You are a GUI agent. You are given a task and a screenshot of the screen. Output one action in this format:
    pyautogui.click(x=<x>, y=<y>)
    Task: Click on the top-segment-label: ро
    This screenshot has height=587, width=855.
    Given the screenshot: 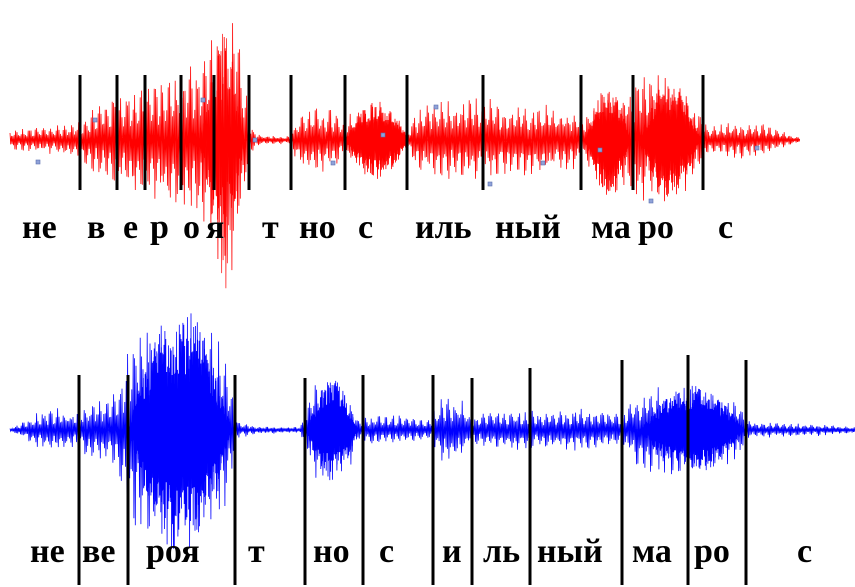 What is the action you would take?
    pyautogui.click(x=656, y=227)
    